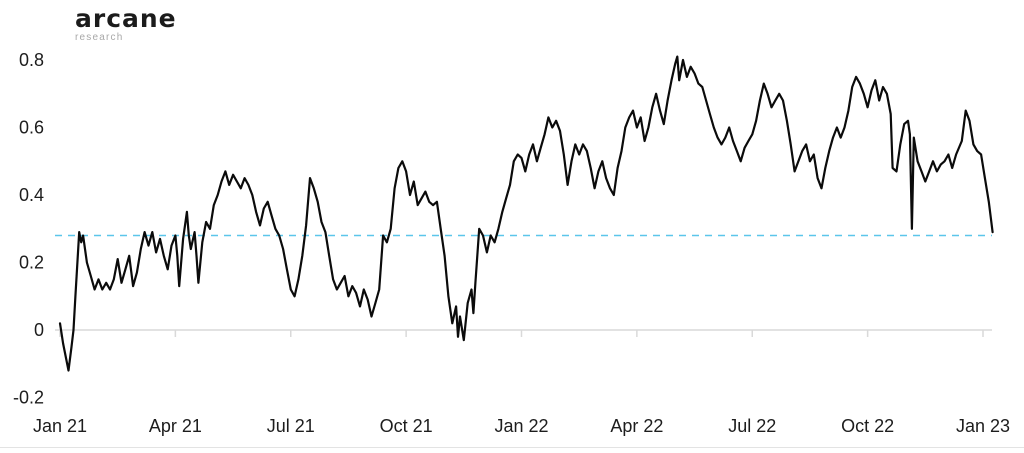 The height and width of the screenshot is (453, 1024). Describe the element at coordinates (99, 37) in the screenshot. I see `logo-sub-text: research` at that location.